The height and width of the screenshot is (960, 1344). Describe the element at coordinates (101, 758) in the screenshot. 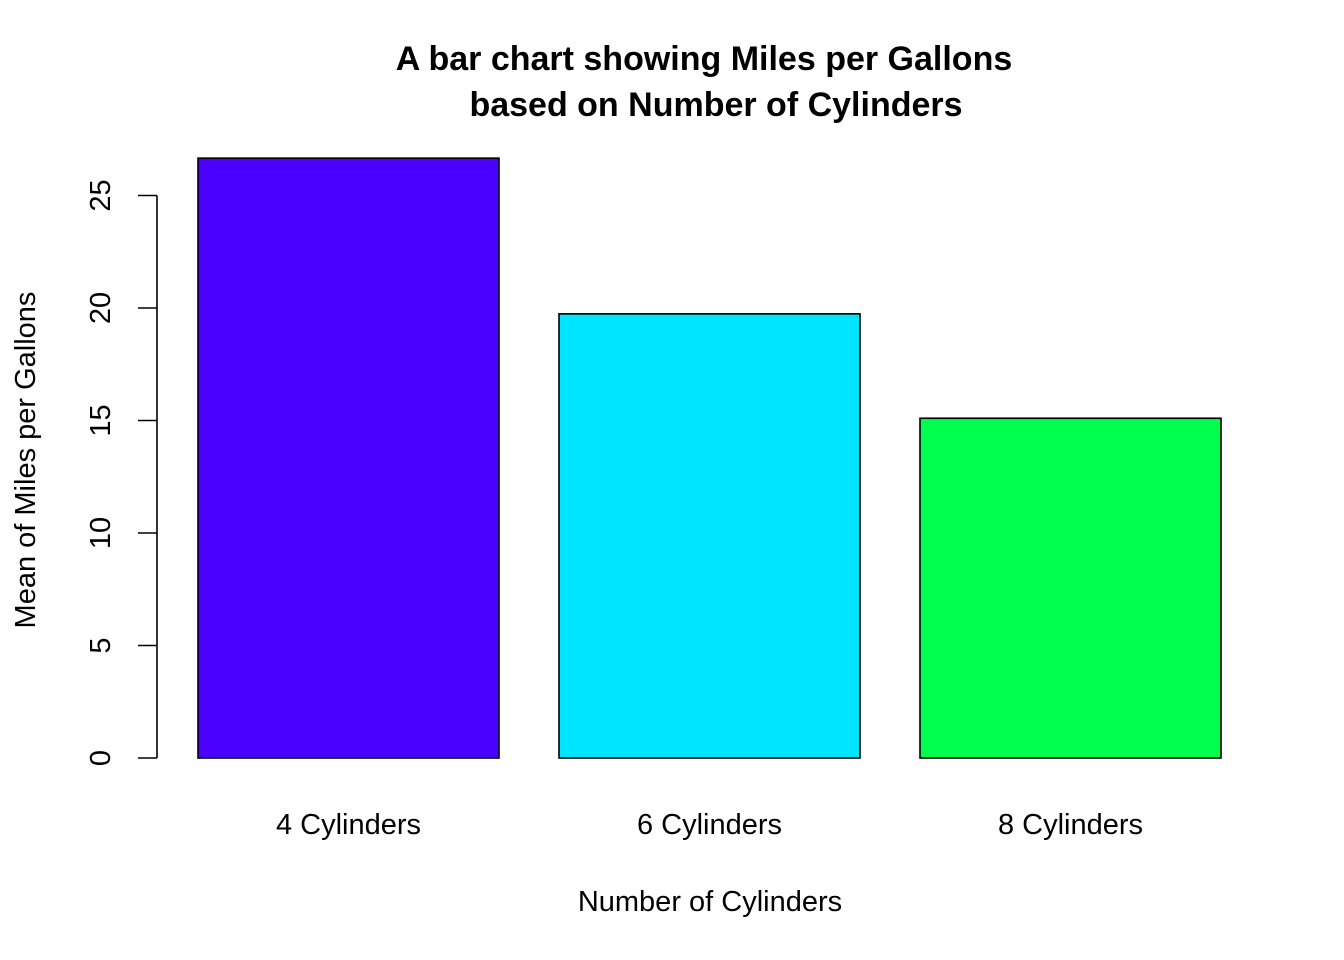

I see `y-tick-label: 0` at that location.